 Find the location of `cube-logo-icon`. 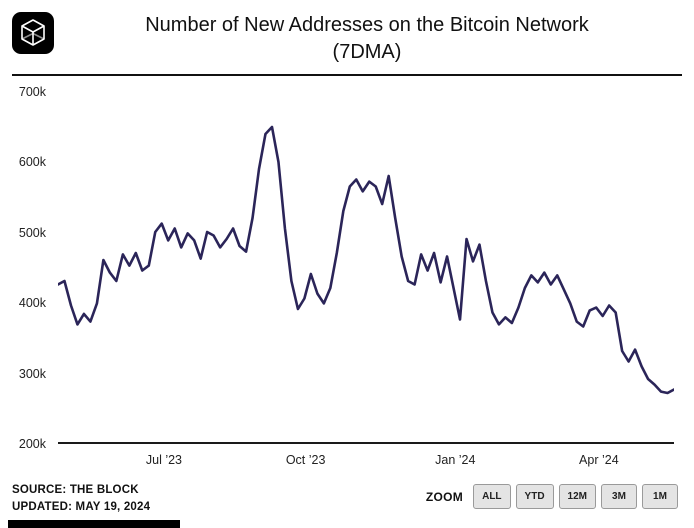

cube-logo-icon is located at coordinates (33, 33).